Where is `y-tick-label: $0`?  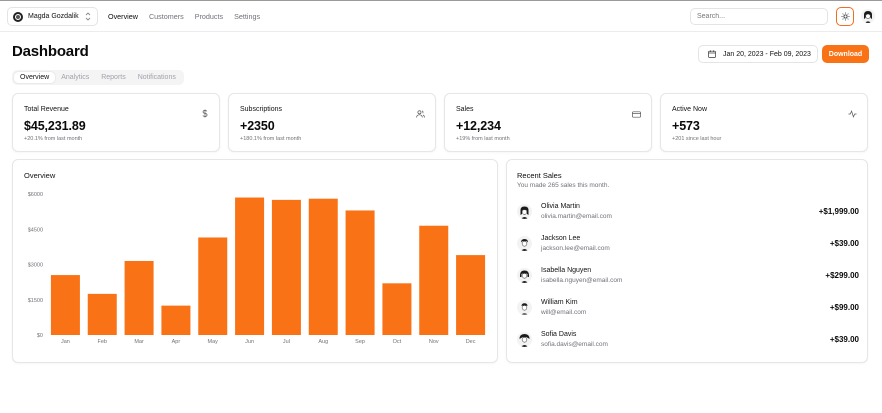 y-tick-label: $0 is located at coordinates (40, 336).